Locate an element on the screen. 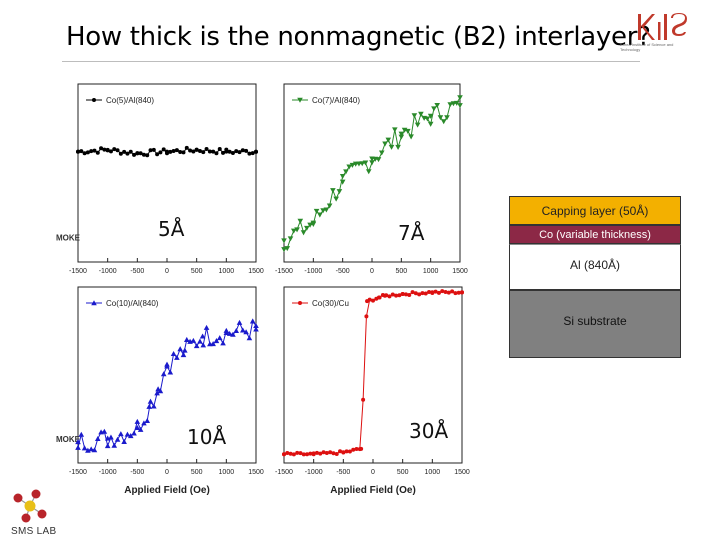 Image resolution: width=720 pixels, height=540 pixels. x-axis-label: Applied Field (Oe) is located at coordinates (167, 490).